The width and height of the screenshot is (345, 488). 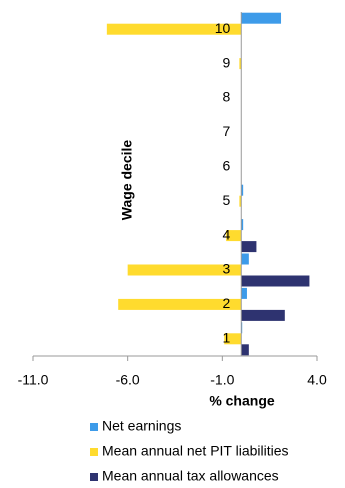 What do you see at coordinates (226, 97) in the screenshot?
I see `y-tick-label: 8` at bounding box center [226, 97].